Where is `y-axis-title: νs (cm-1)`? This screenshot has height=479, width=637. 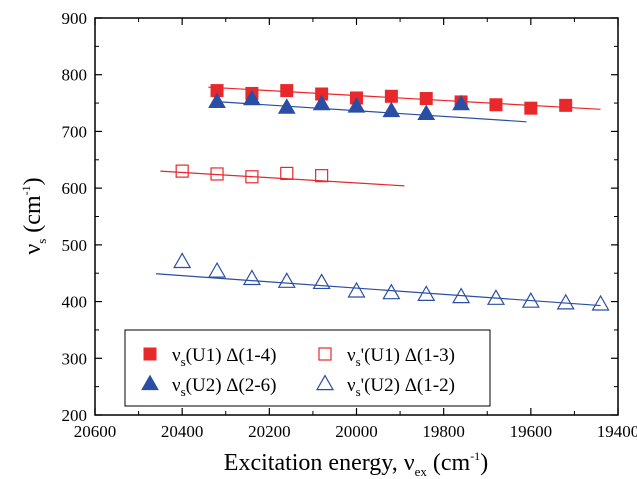 y-axis-title: νs (cm-1) is located at coordinates (34, 215).